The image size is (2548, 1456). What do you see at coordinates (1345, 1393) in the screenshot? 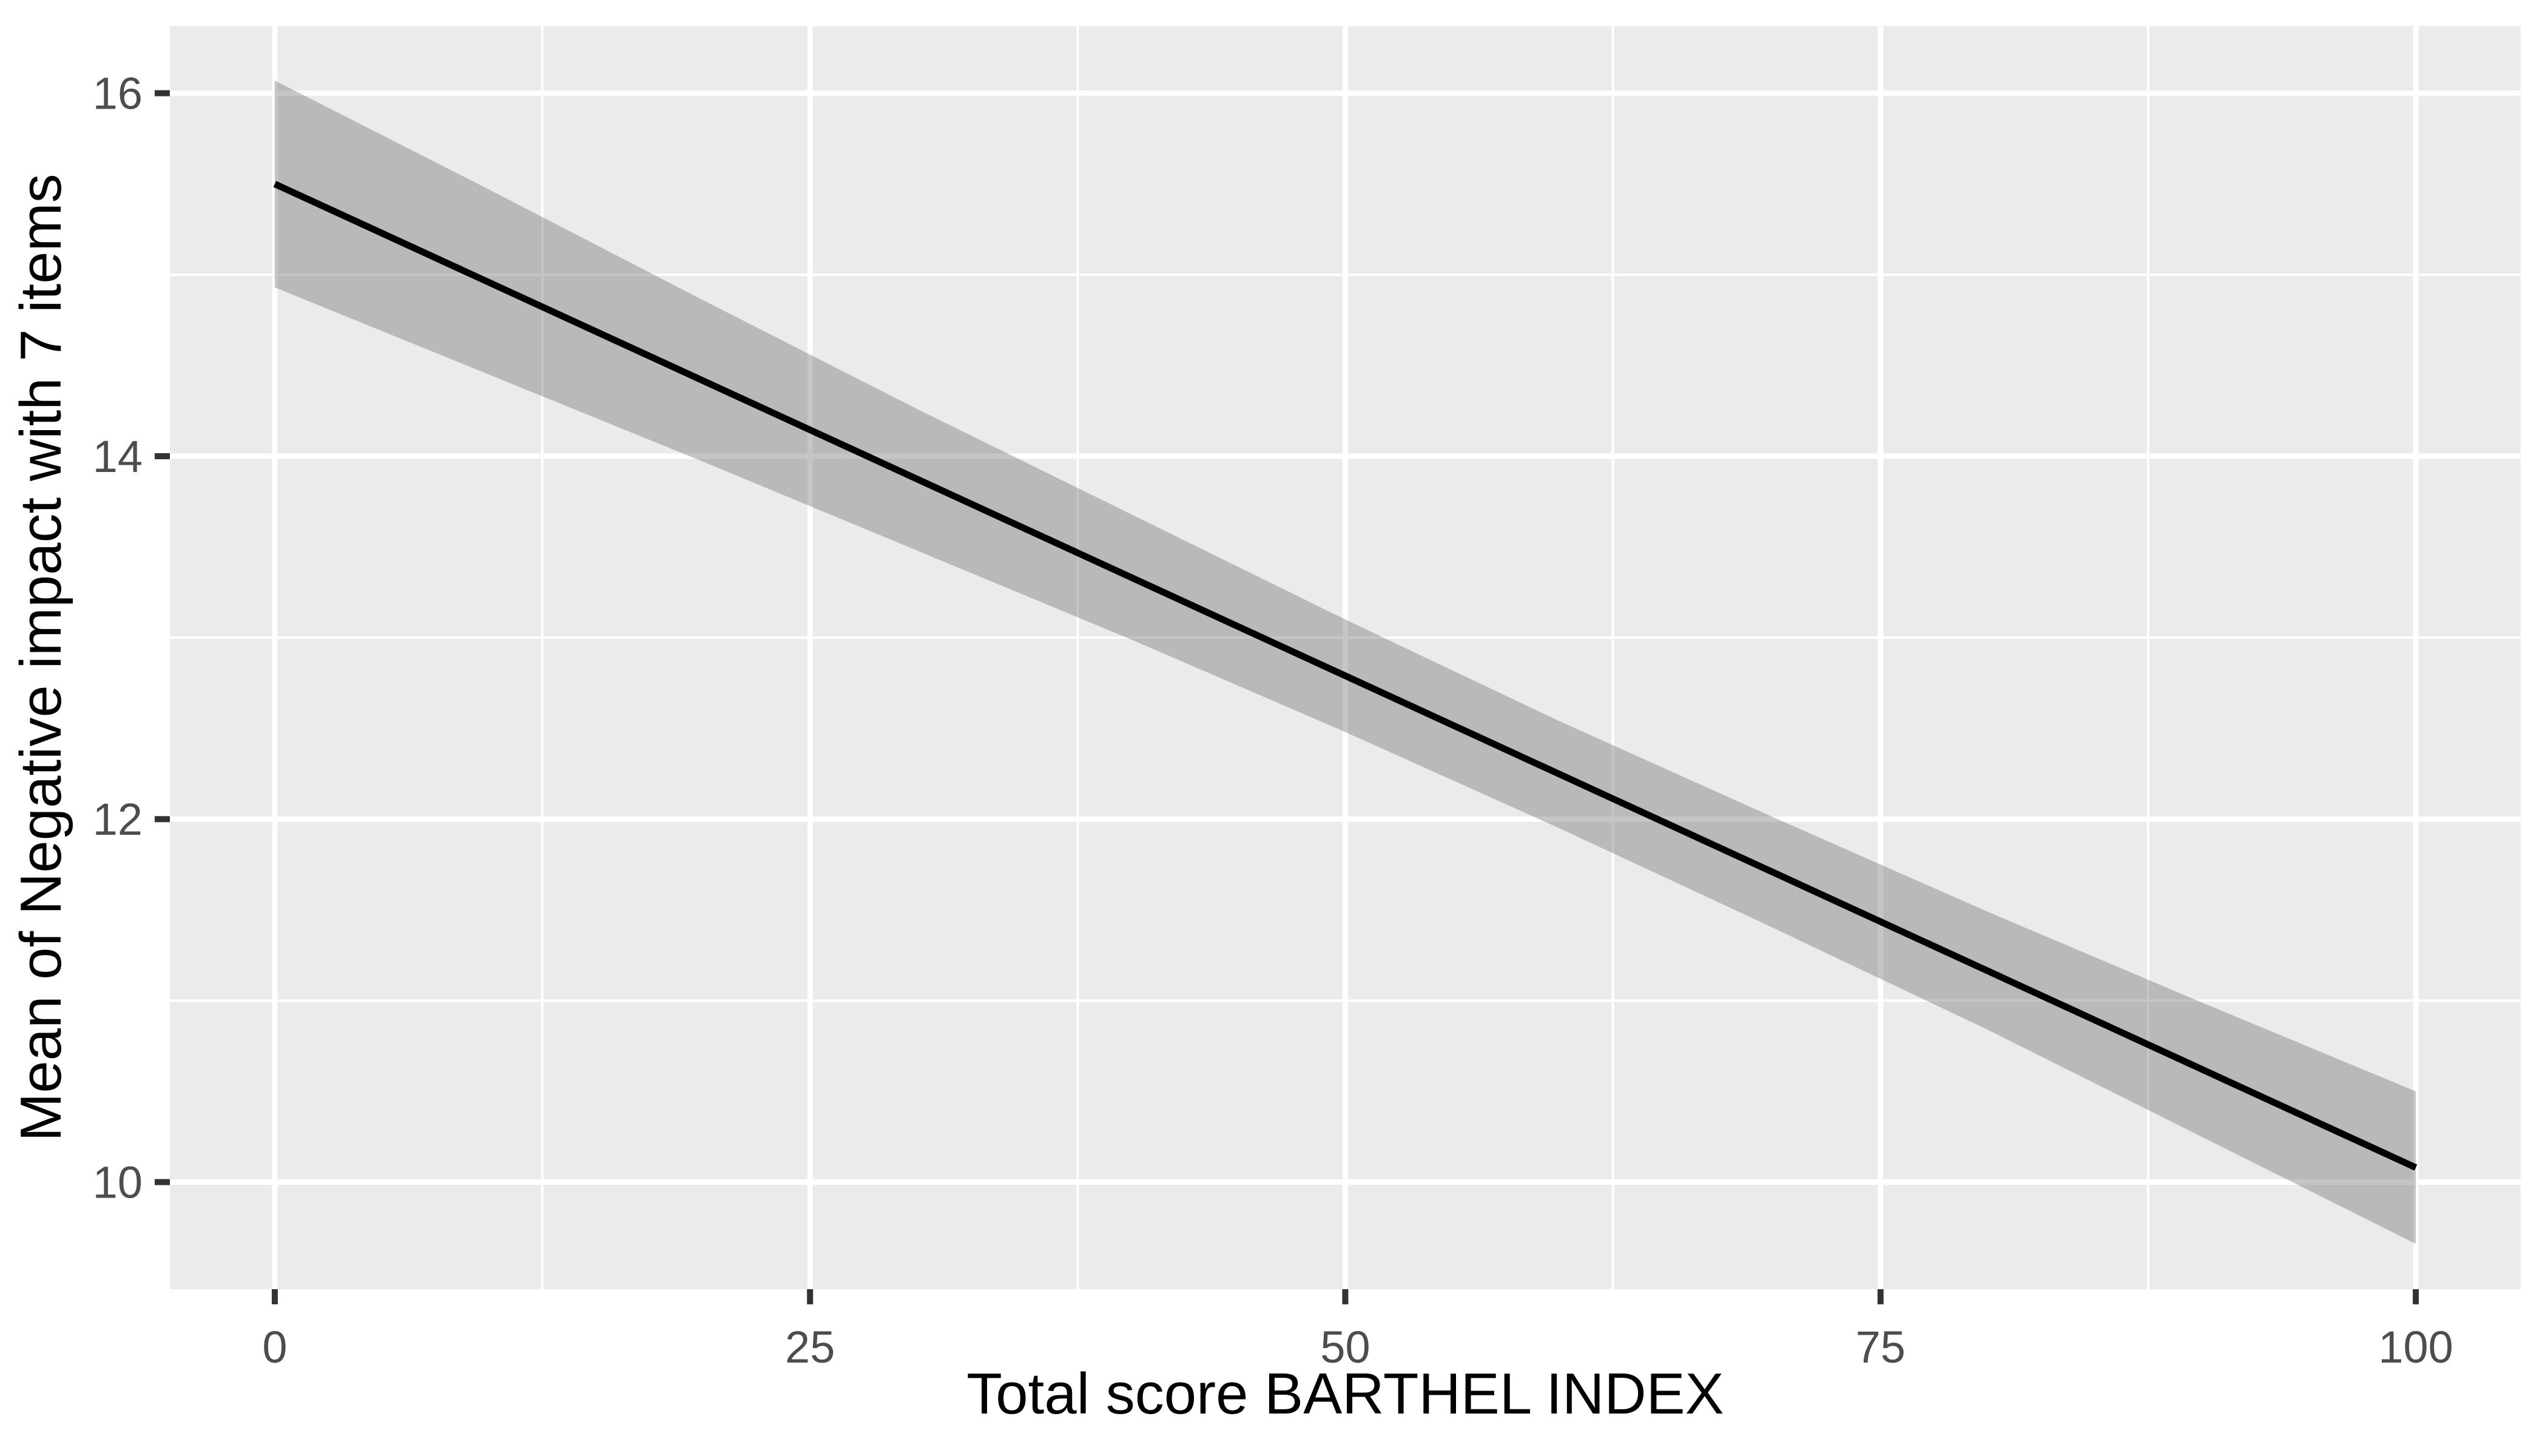
I see `x-axis-title: Total score BARTHEL INDEX` at bounding box center [1345, 1393].